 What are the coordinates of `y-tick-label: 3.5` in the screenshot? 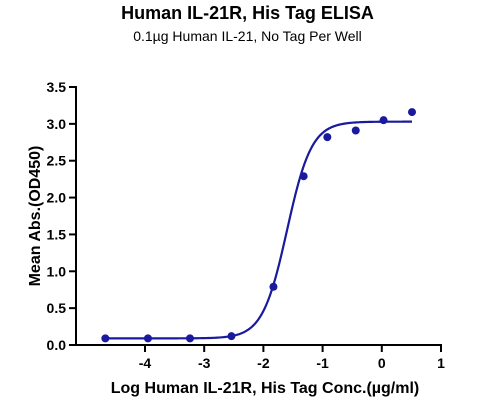 It's located at (57, 87).